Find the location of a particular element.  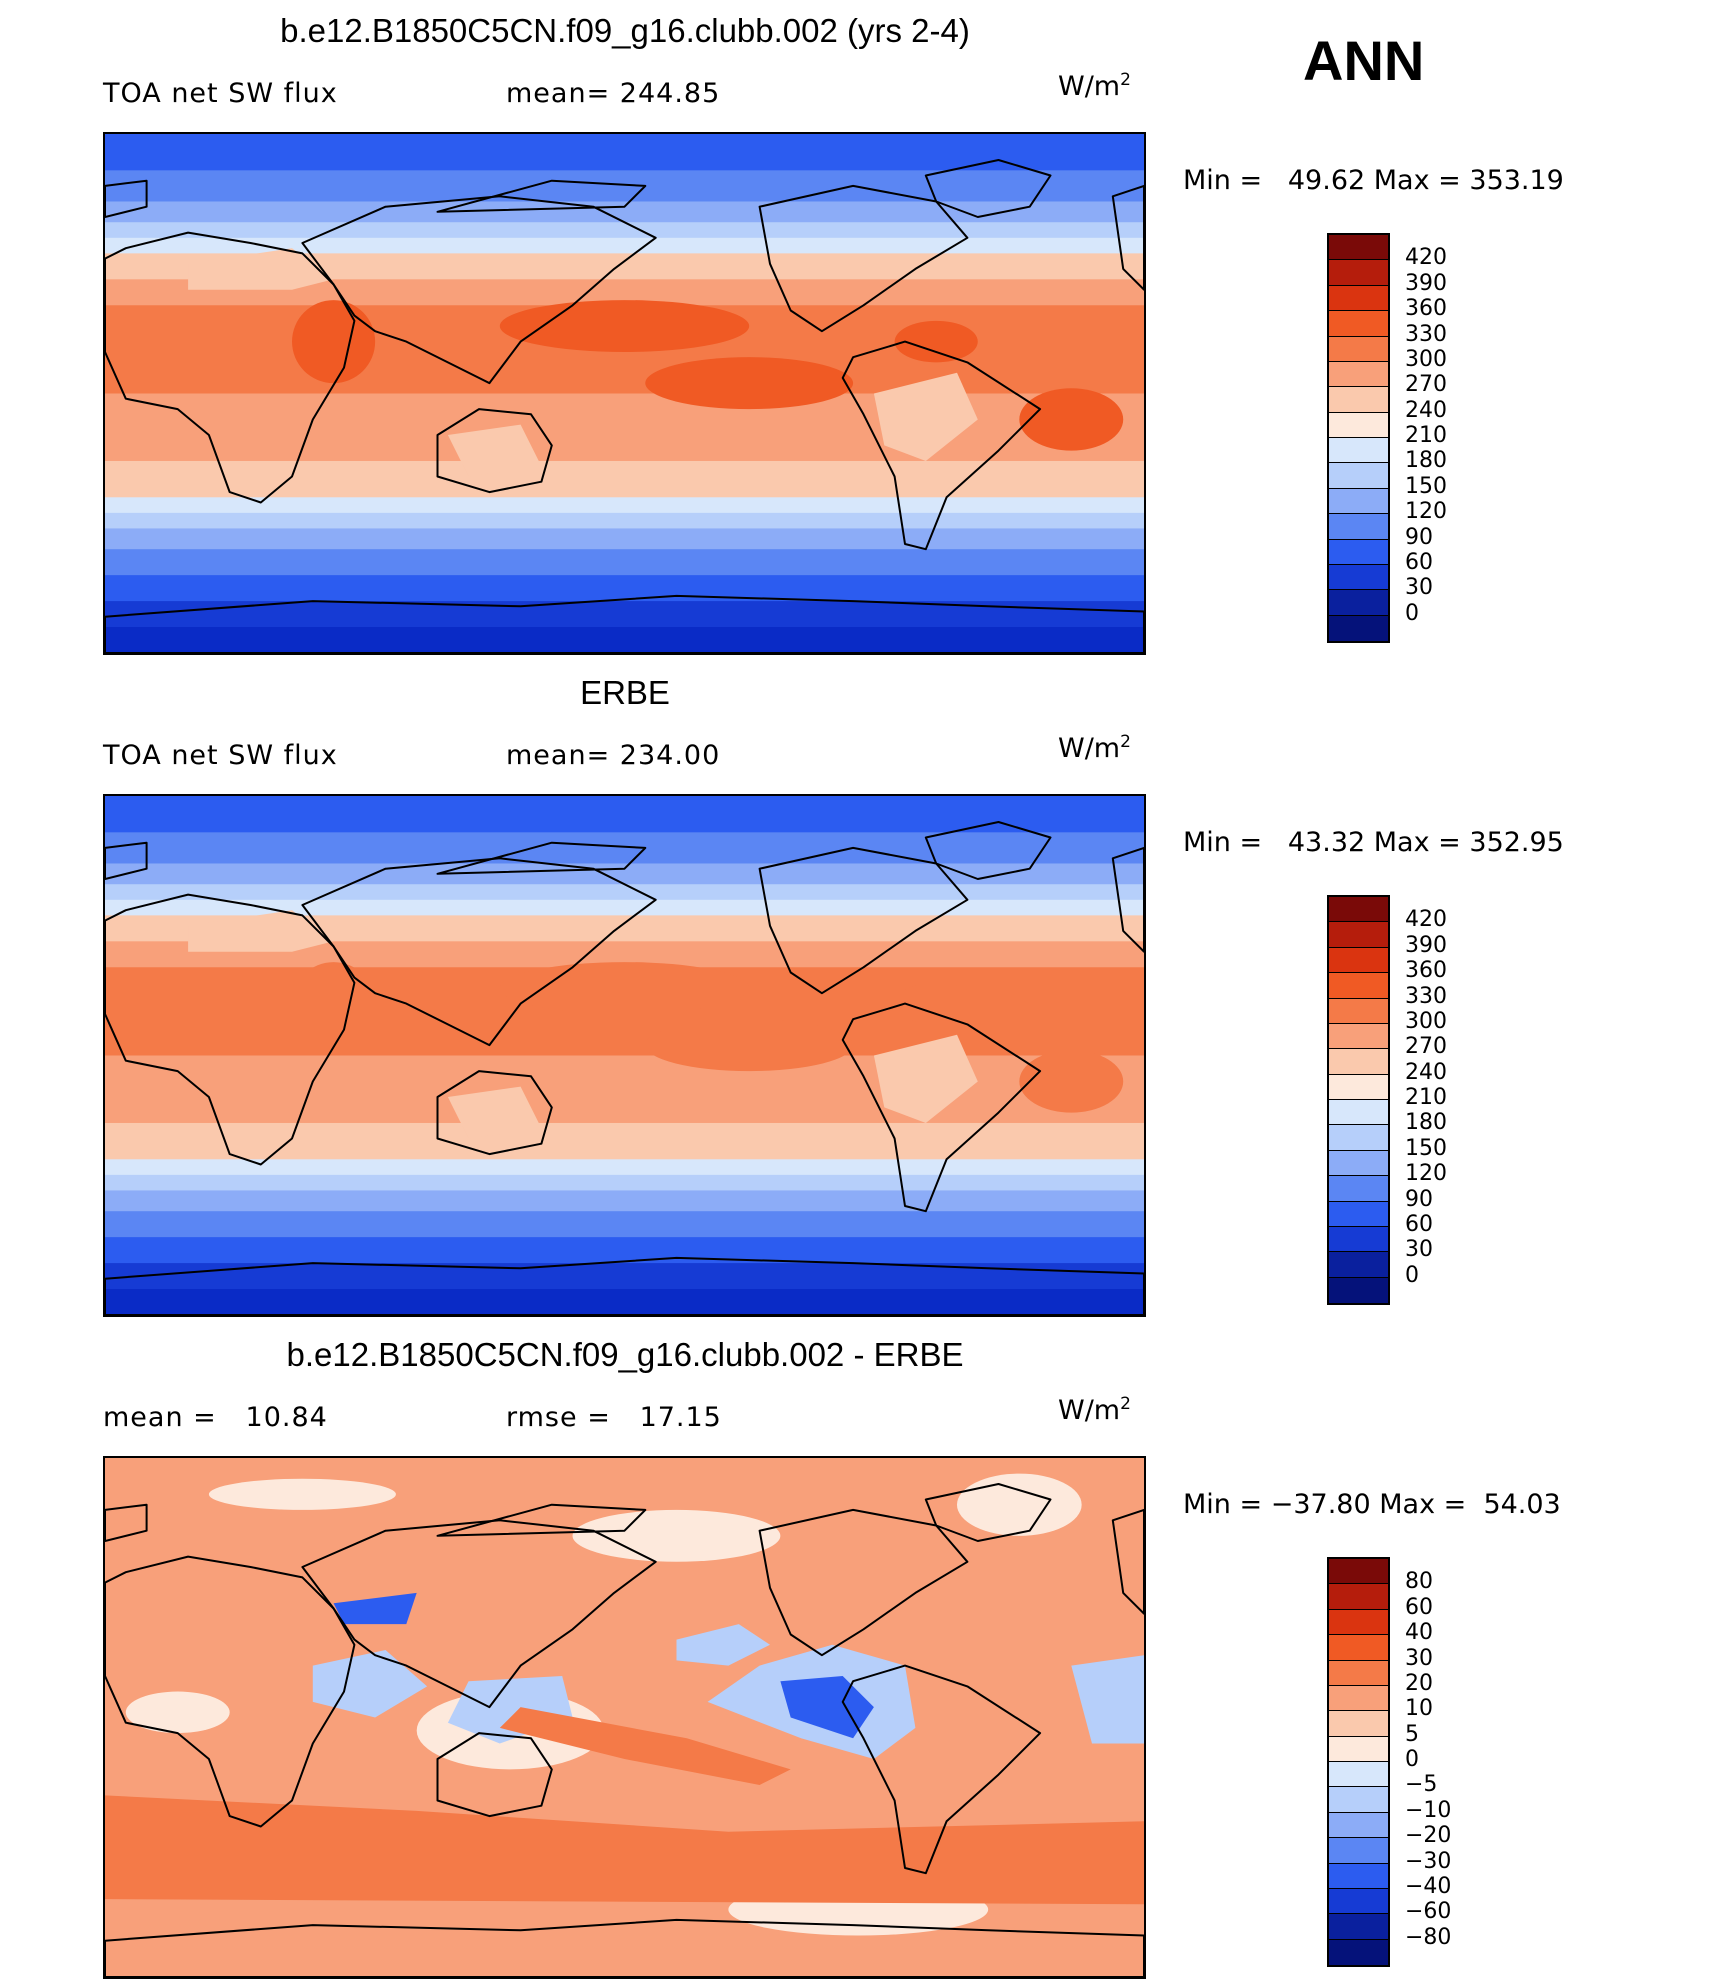

panel-1-units: W/m2 is located at coordinates (1094, 86).